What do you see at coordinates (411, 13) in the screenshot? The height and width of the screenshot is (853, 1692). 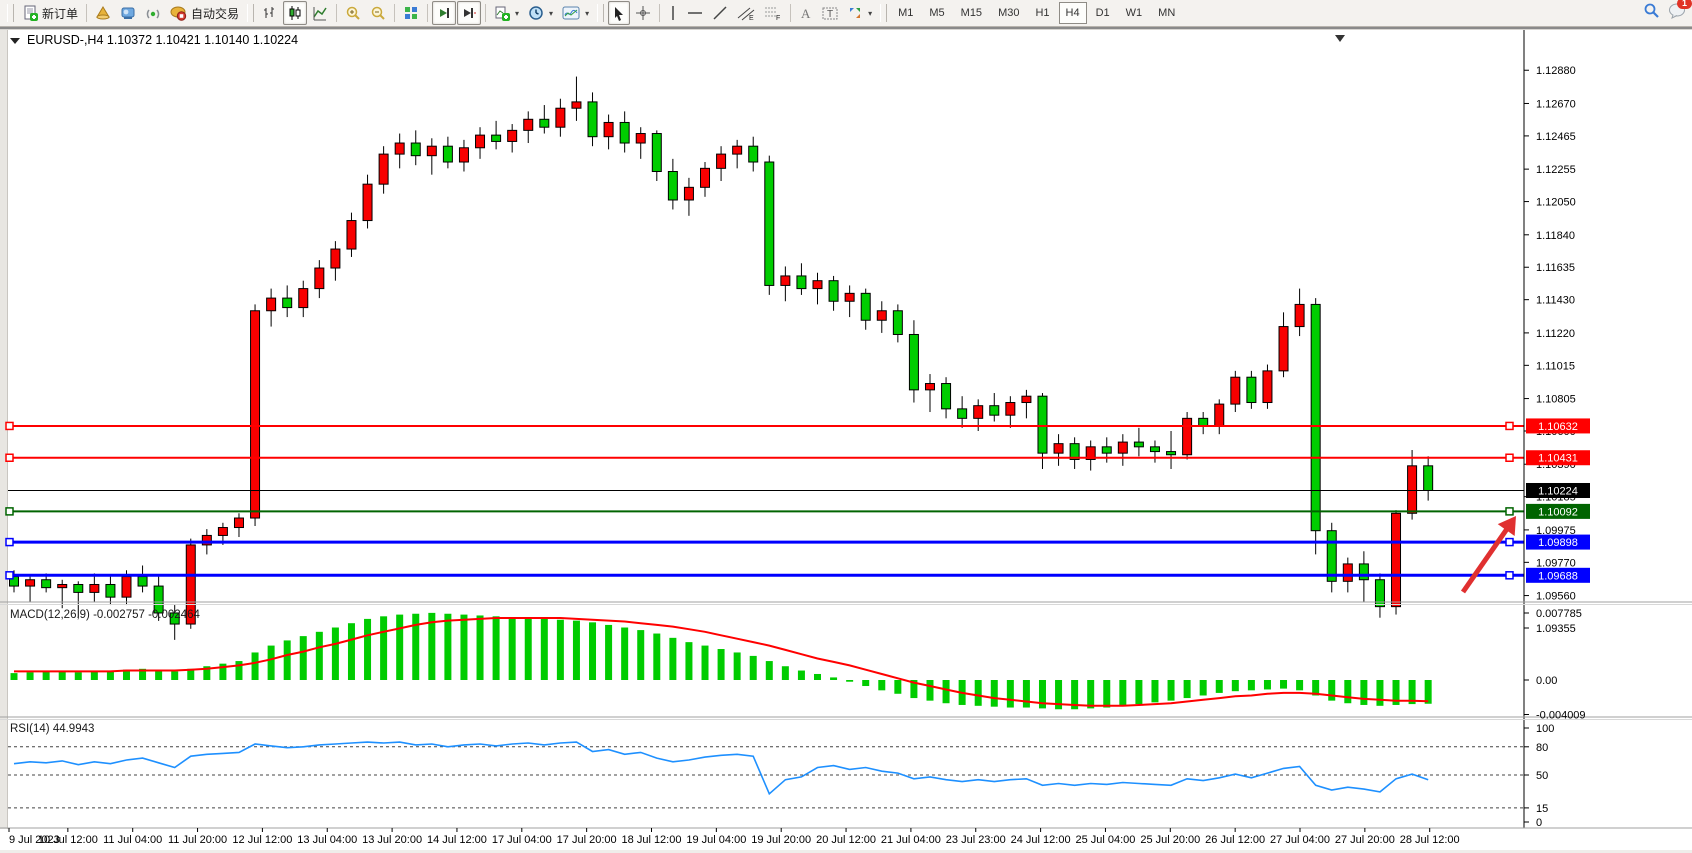 I see `tile-windows-button` at bounding box center [411, 13].